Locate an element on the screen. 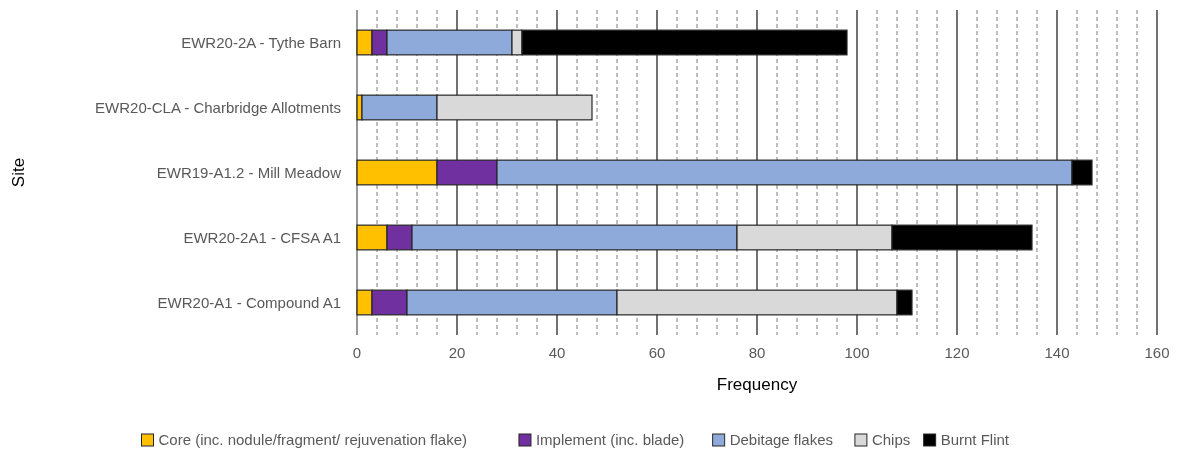  x-tick-label: 60 is located at coordinates (657, 352).